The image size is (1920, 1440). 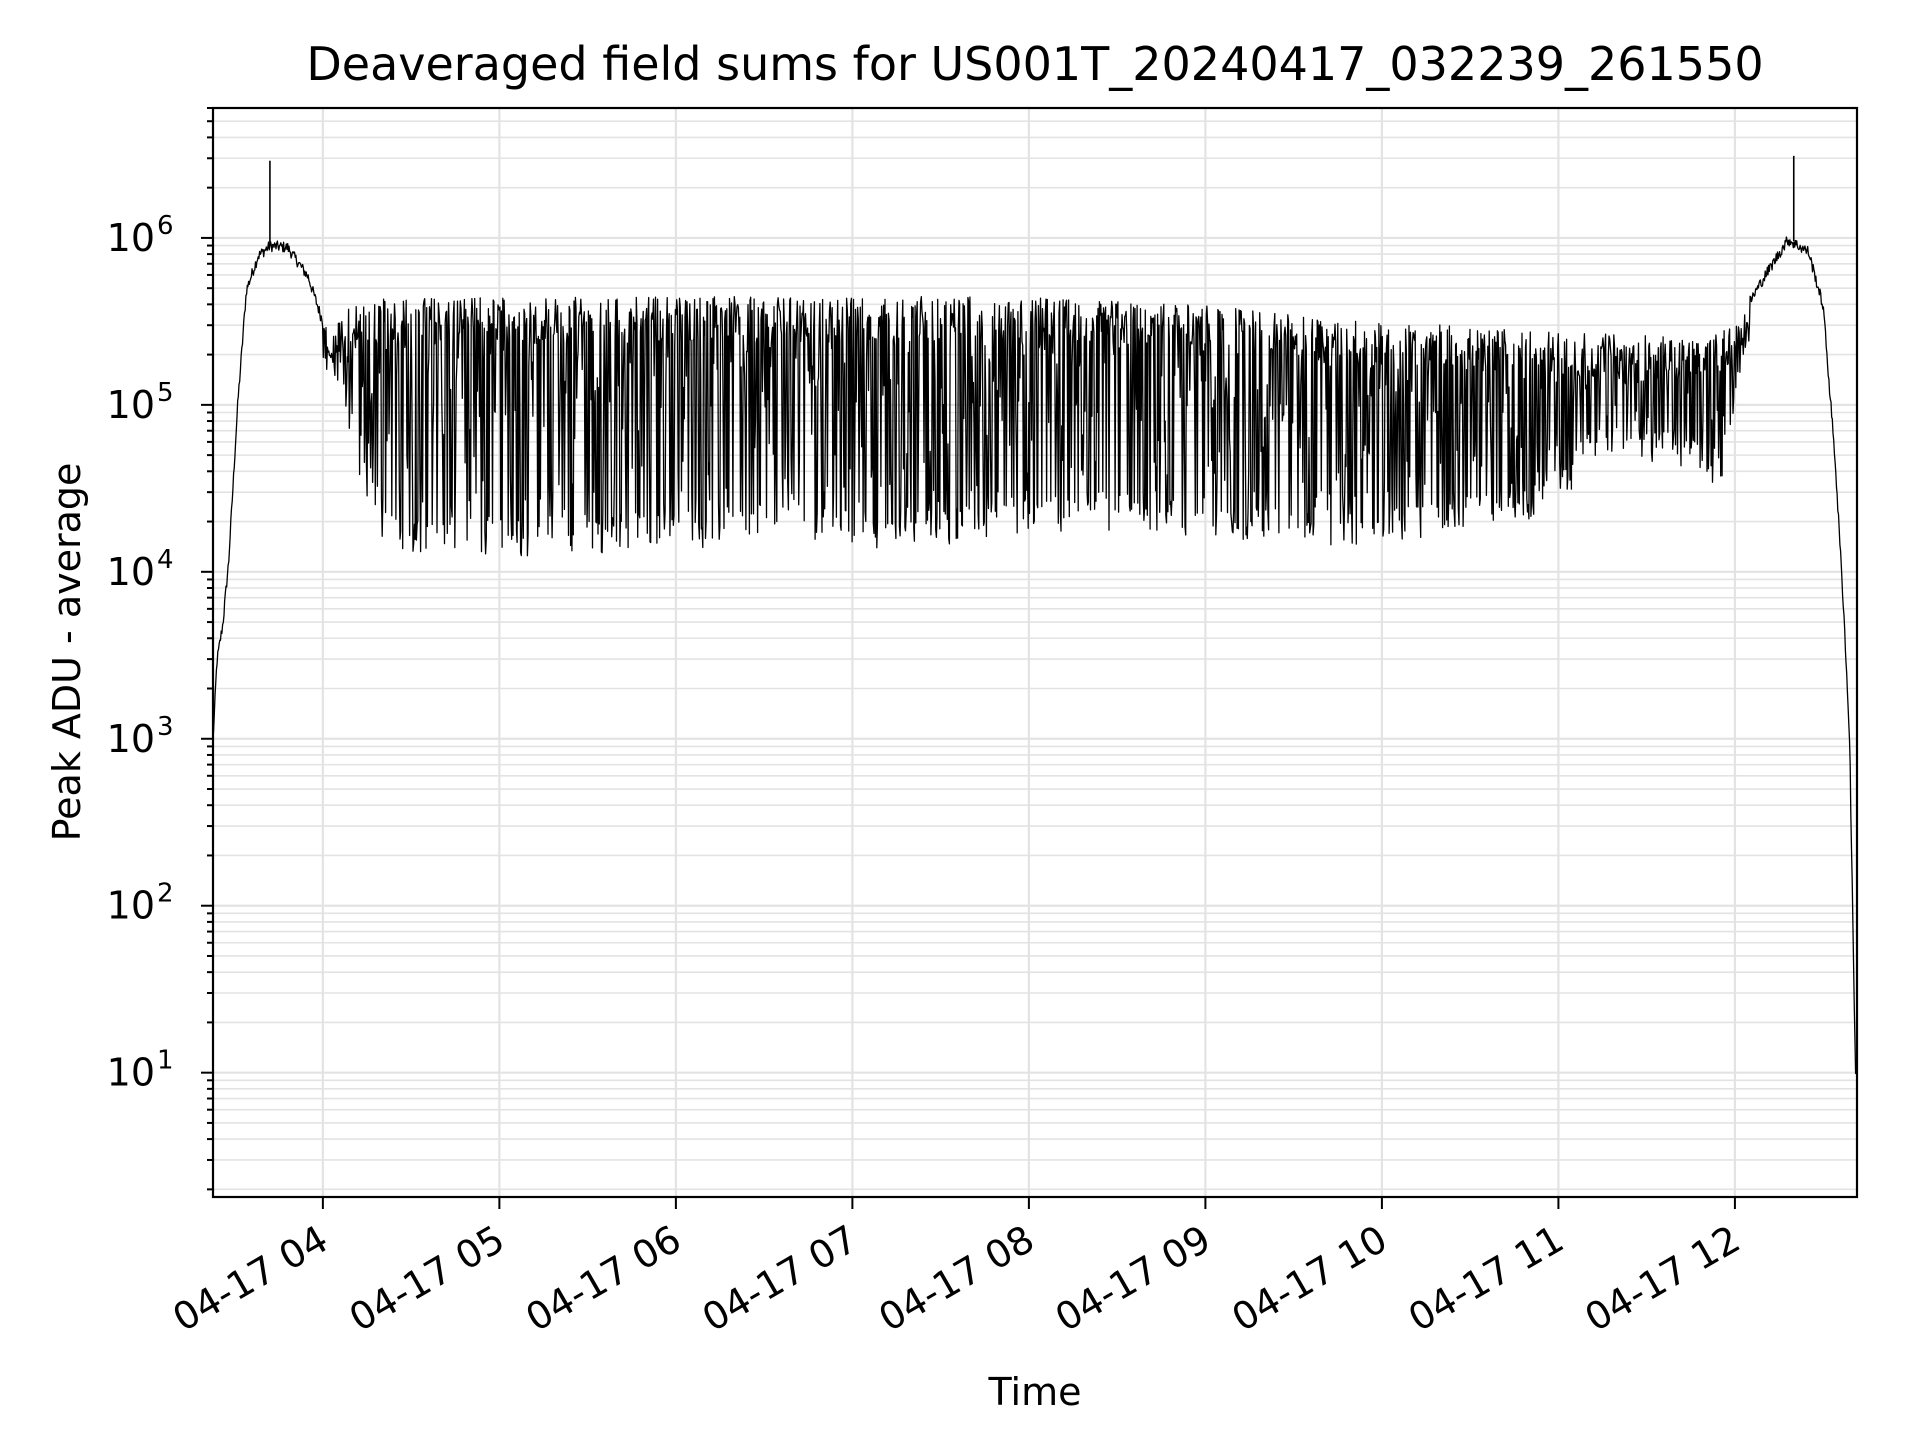 I want to click on x-axis-label: Time, so click(x=1035, y=1392).